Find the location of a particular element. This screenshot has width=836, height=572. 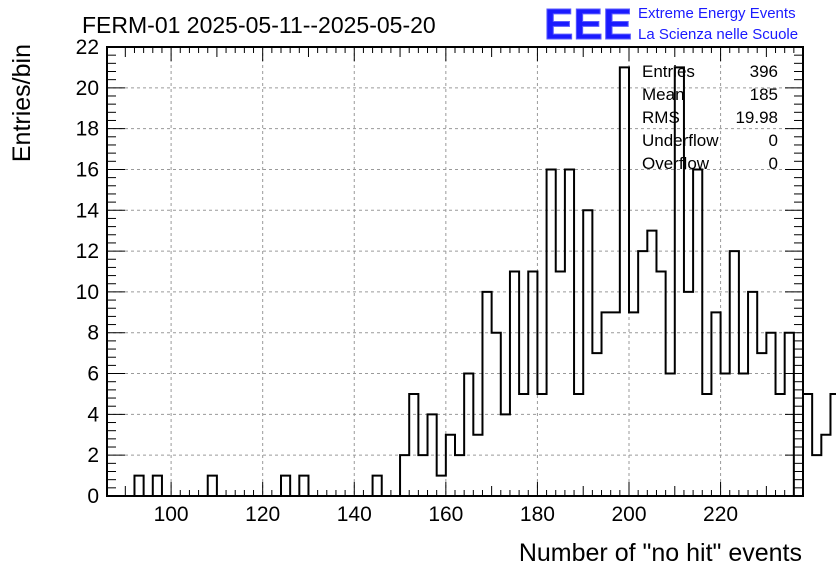

y-tick-label: 12 is located at coordinates (87, 251).